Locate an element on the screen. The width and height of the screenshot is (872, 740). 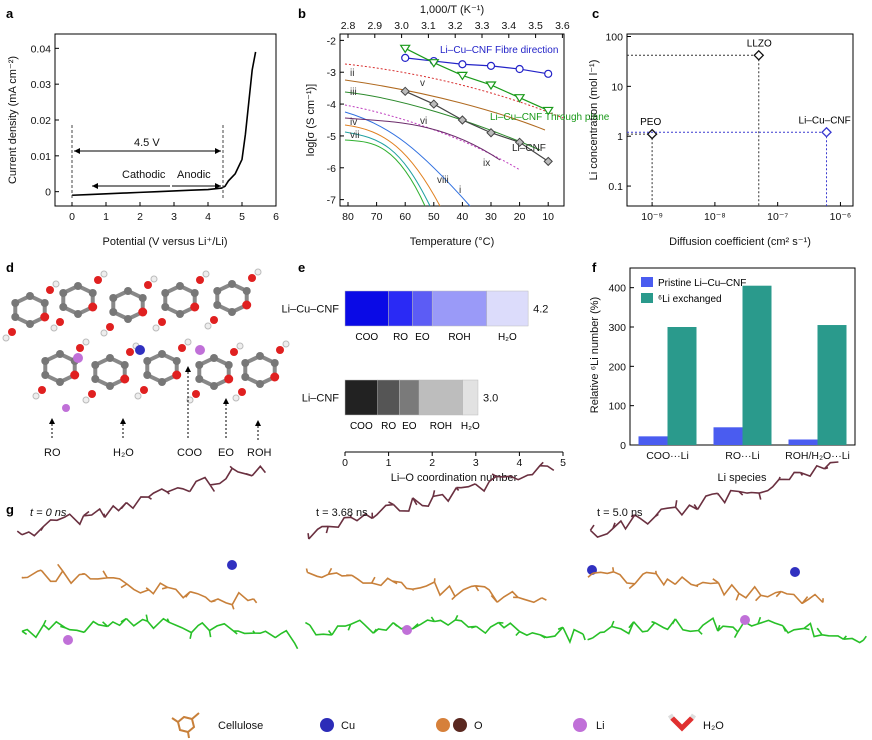
cu-atom is located at coordinates (140, 350).